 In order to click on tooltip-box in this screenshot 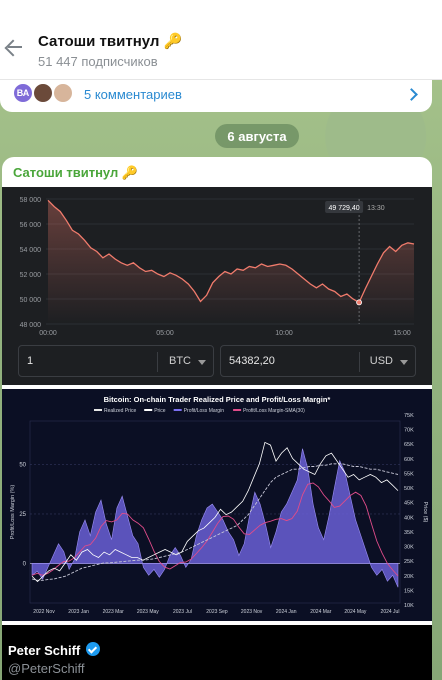, I will do `click(344, 207)`.